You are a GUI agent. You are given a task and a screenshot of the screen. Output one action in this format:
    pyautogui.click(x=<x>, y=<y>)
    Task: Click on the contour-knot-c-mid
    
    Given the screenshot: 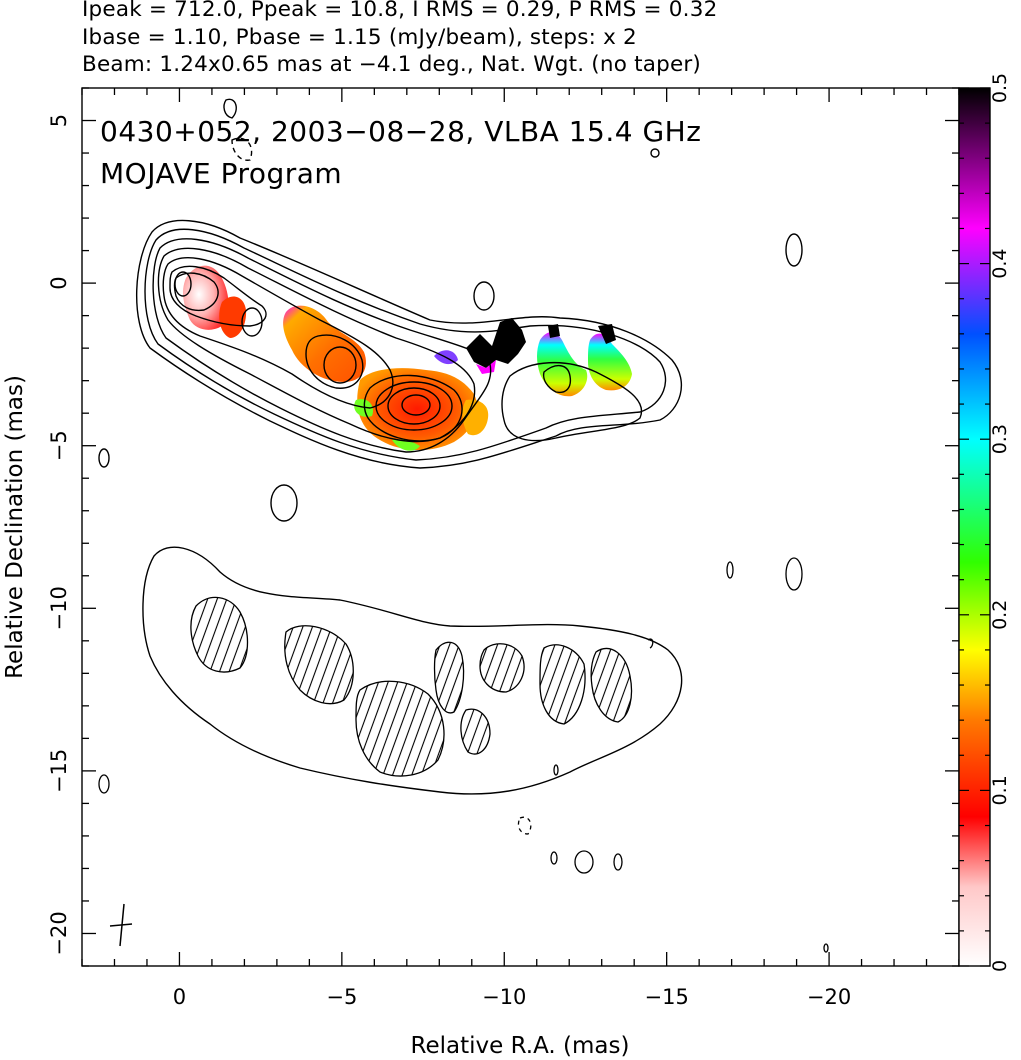 What is the action you would take?
    pyautogui.click(x=414, y=406)
    